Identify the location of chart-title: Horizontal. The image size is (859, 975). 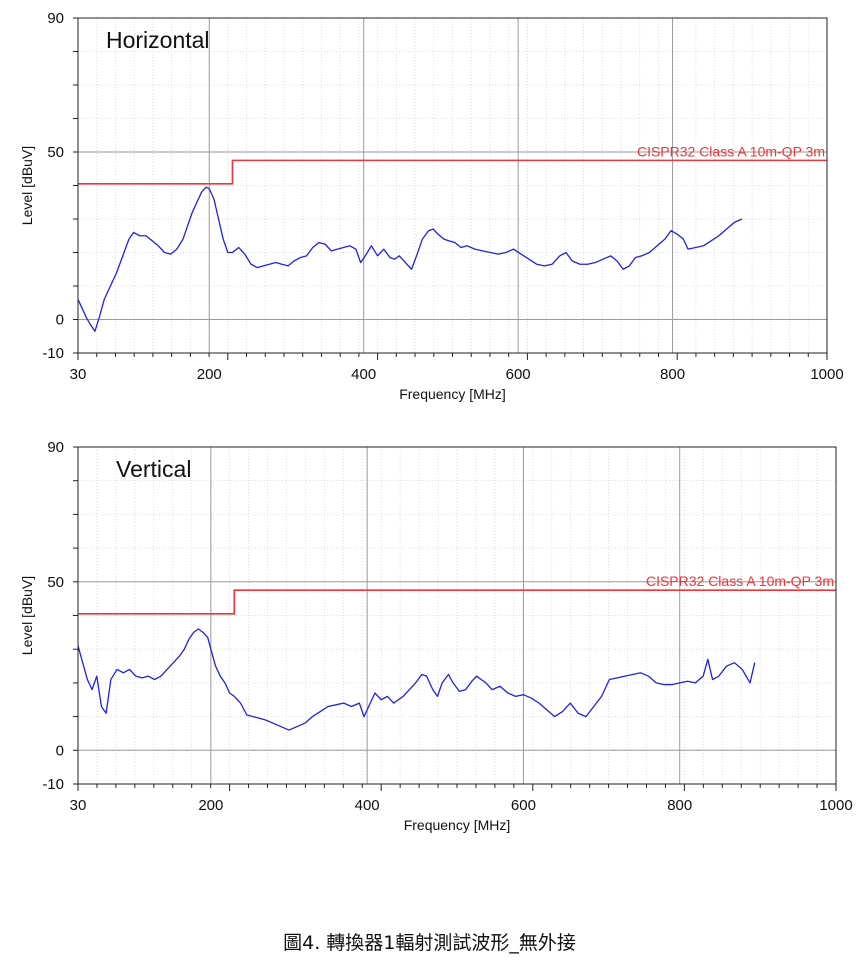
(158, 40).